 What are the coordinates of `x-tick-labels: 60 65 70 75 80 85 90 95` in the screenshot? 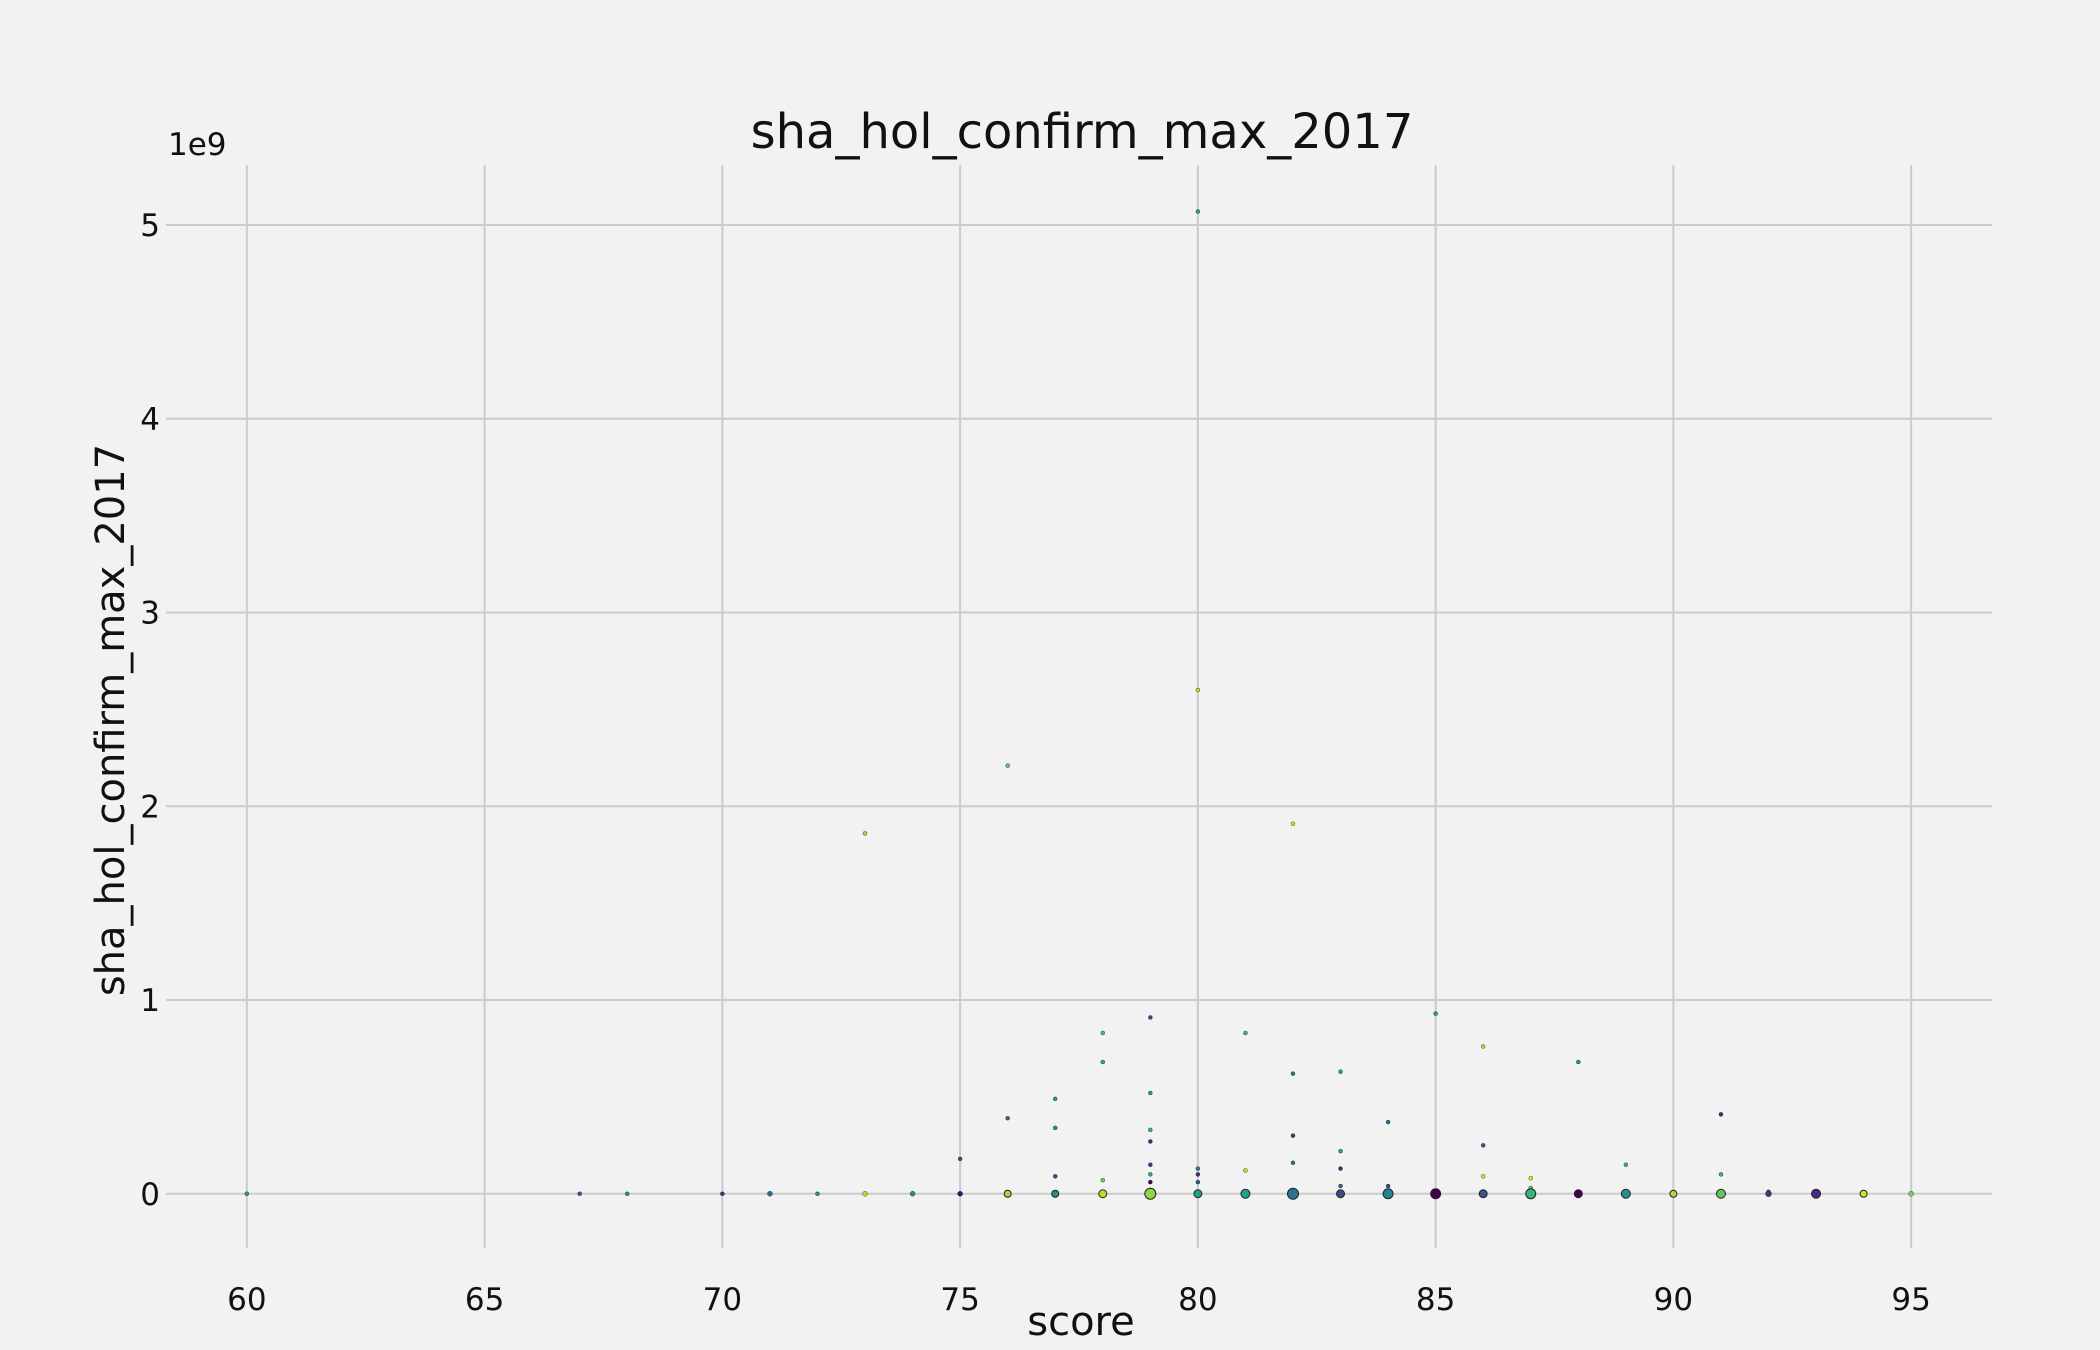 It's located at (1079, 1300).